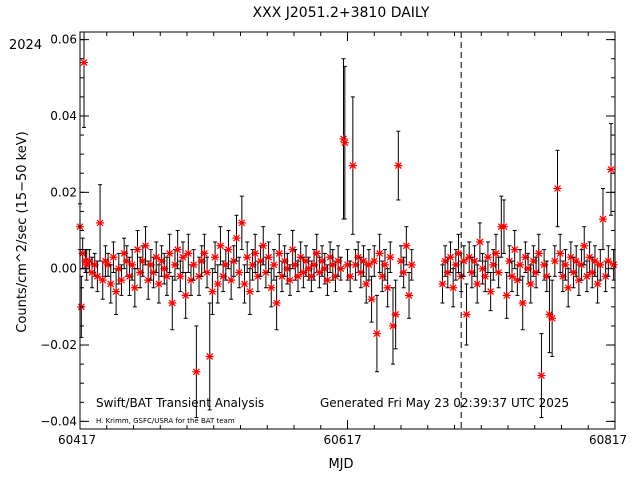  What do you see at coordinates (340, 464) in the screenshot?
I see `x-axis-label: MJD` at bounding box center [340, 464].